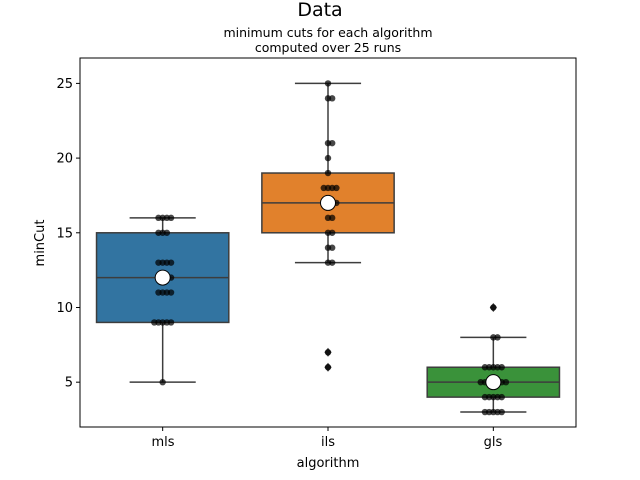 The image size is (640, 480). What do you see at coordinates (328, 463) in the screenshot?
I see `x-axis-label: algorithm` at bounding box center [328, 463].